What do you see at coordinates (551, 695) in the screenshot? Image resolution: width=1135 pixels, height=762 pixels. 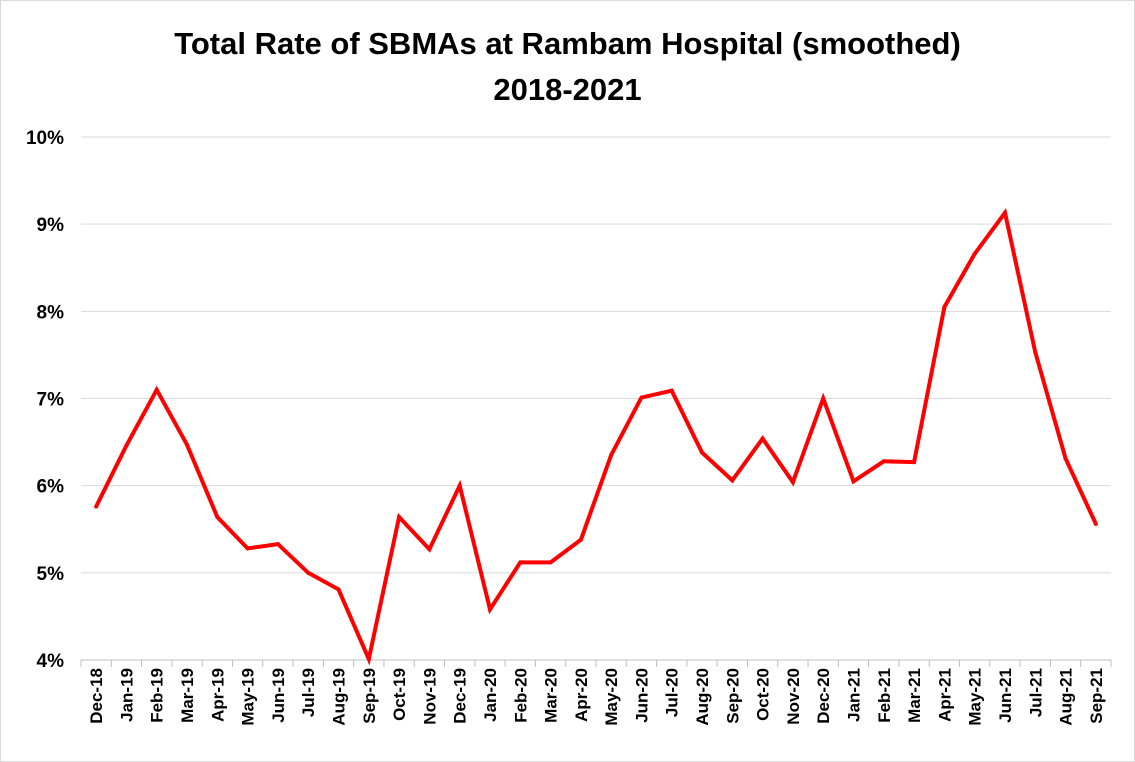 I see `x-tick-label: Mar-20` at bounding box center [551, 695].